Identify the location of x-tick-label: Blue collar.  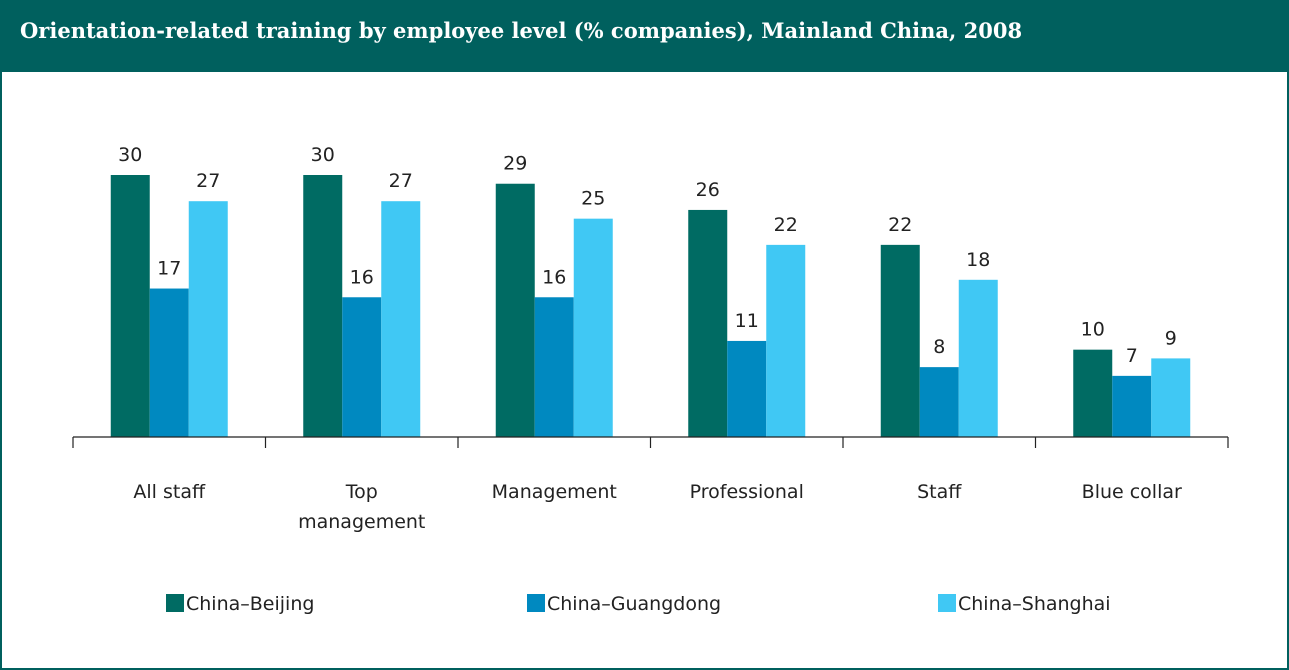
(1131, 492).